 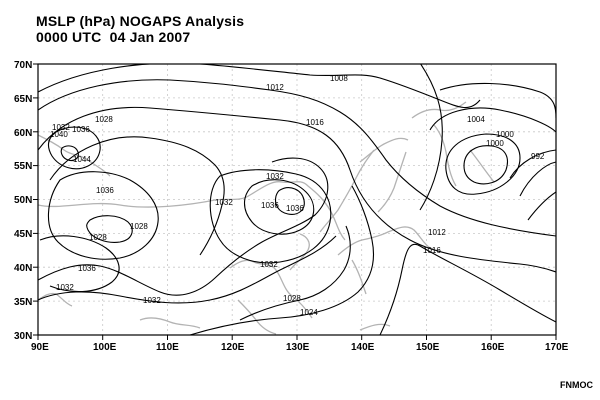 I want to click on contour-label: 1044, so click(x=82, y=159).